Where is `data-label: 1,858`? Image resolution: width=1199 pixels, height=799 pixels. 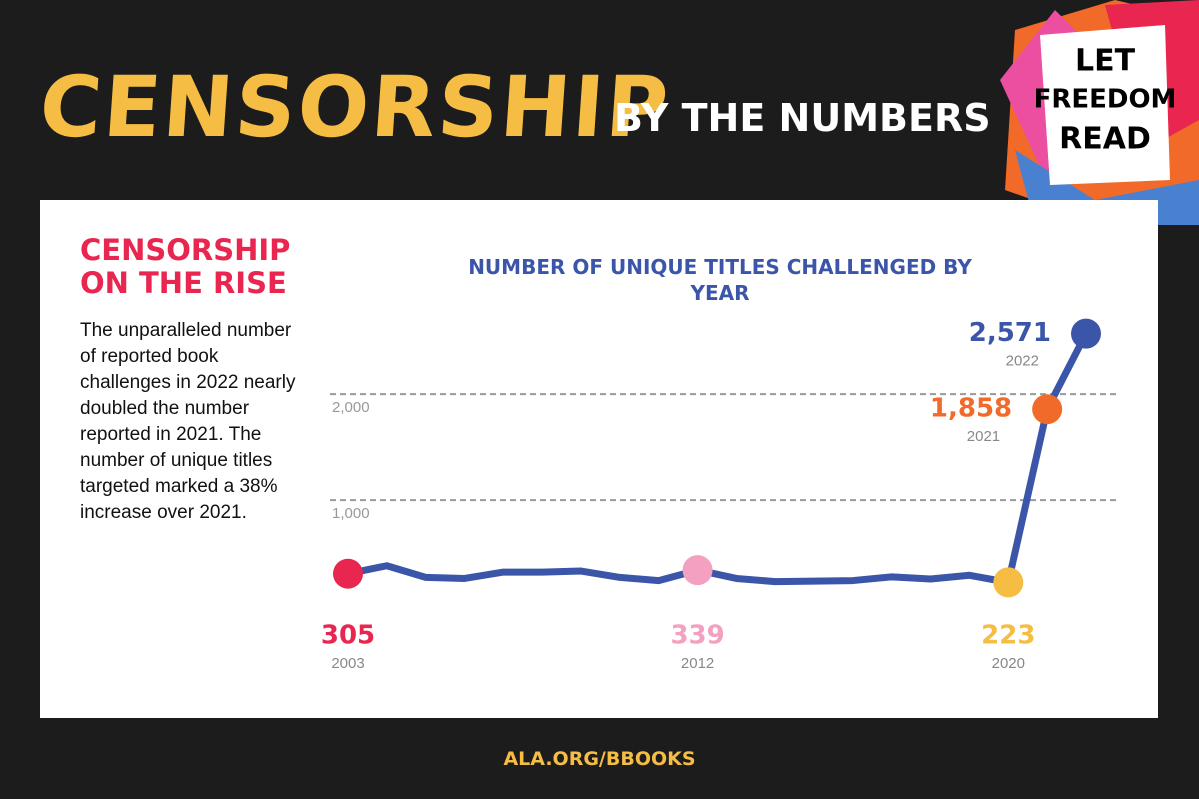
data-label: 1,858 is located at coordinates (971, 409).